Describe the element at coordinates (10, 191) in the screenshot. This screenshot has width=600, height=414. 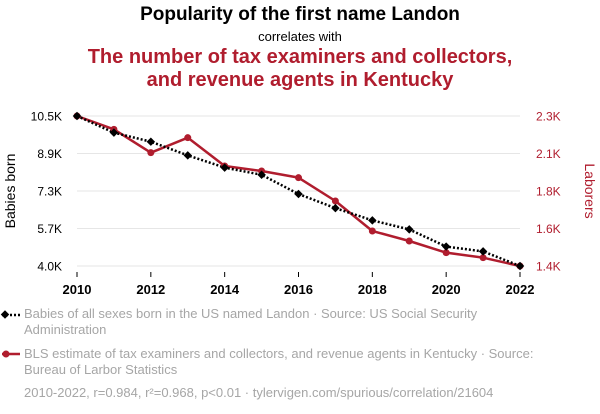
I see `y-left-axis-label: Babies born` at that location.